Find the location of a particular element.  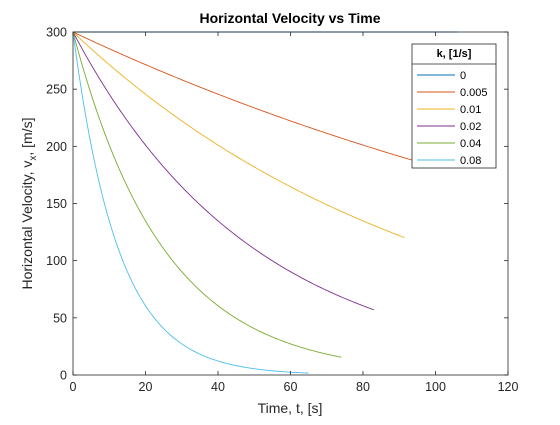

x-tick-label: 40 is located at coordinates (218, 387).